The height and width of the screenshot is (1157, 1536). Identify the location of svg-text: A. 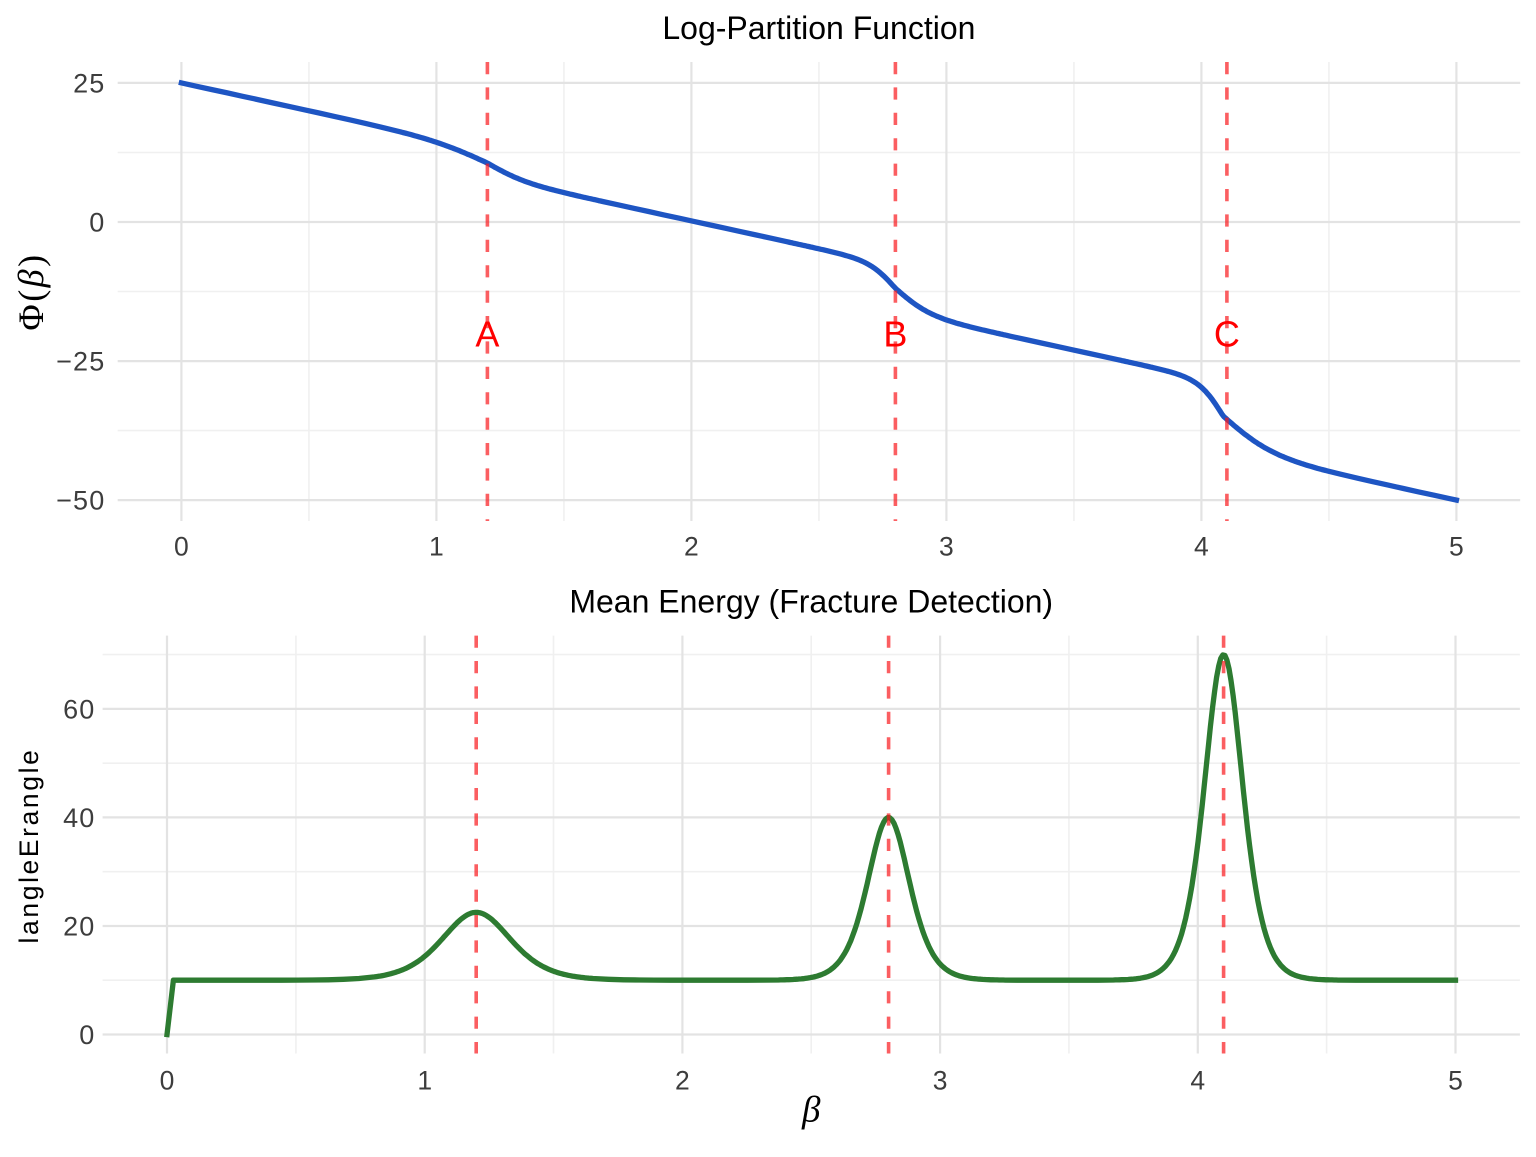
(487, 334).